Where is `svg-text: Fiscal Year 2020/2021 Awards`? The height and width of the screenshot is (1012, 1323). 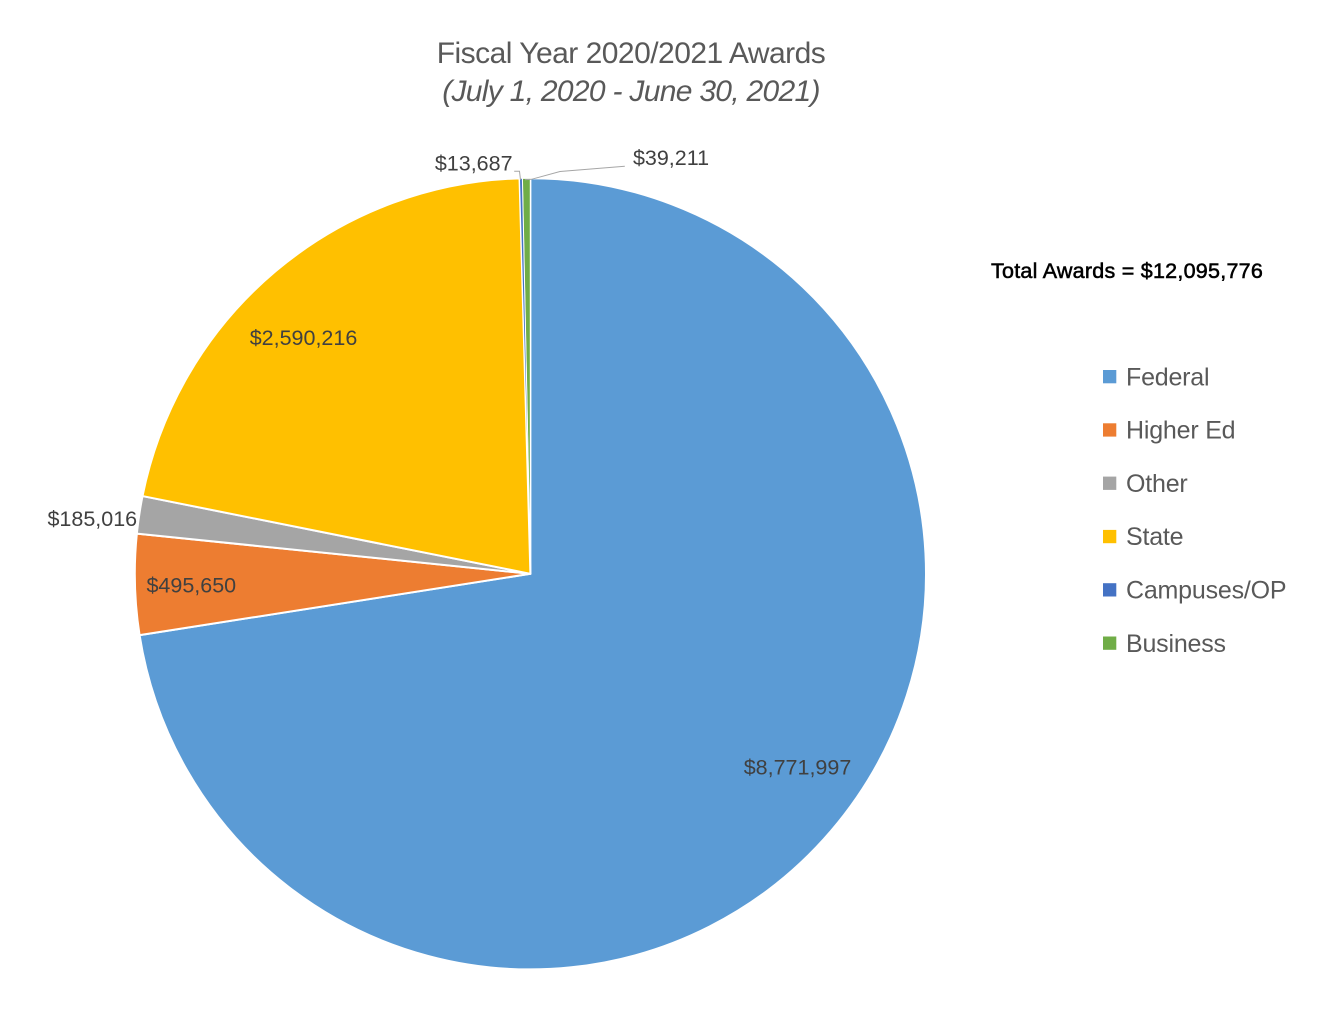 svg-text: Fiscal Year 2020/2021 Awards is located at coordinates (631, 53).